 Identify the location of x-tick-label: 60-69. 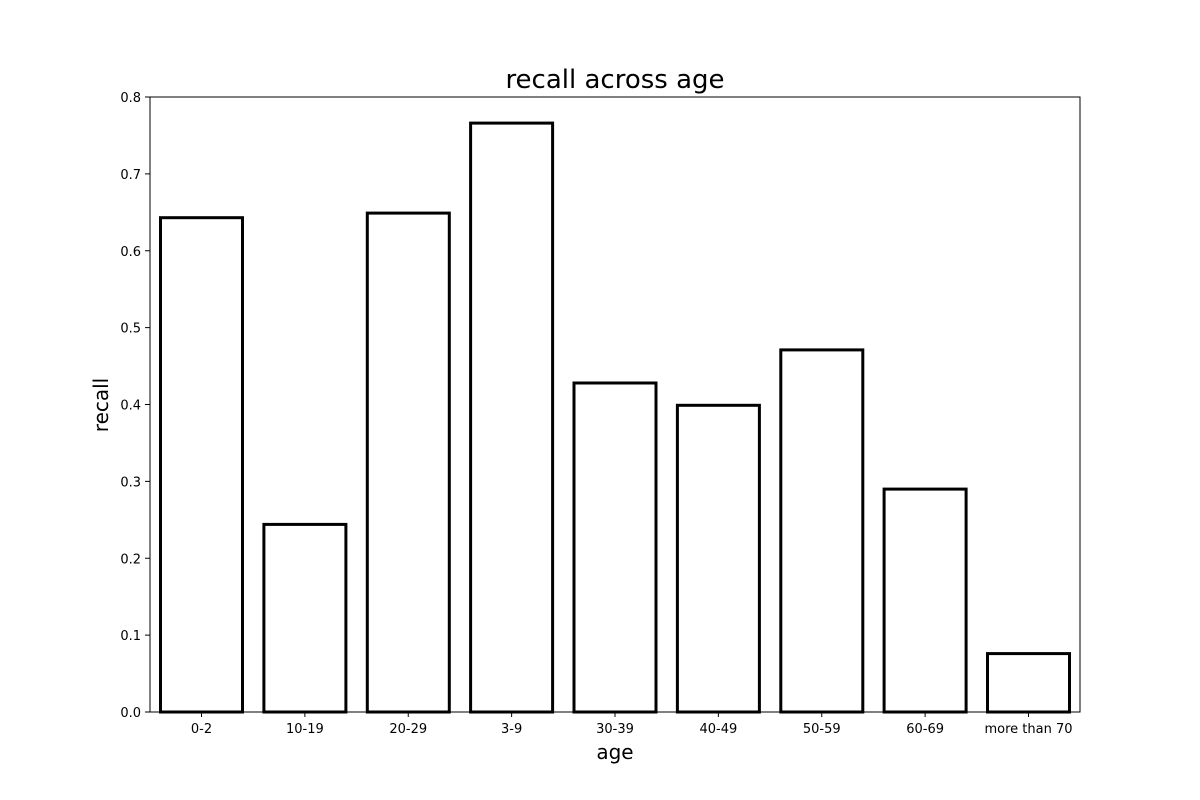
(925, 729).